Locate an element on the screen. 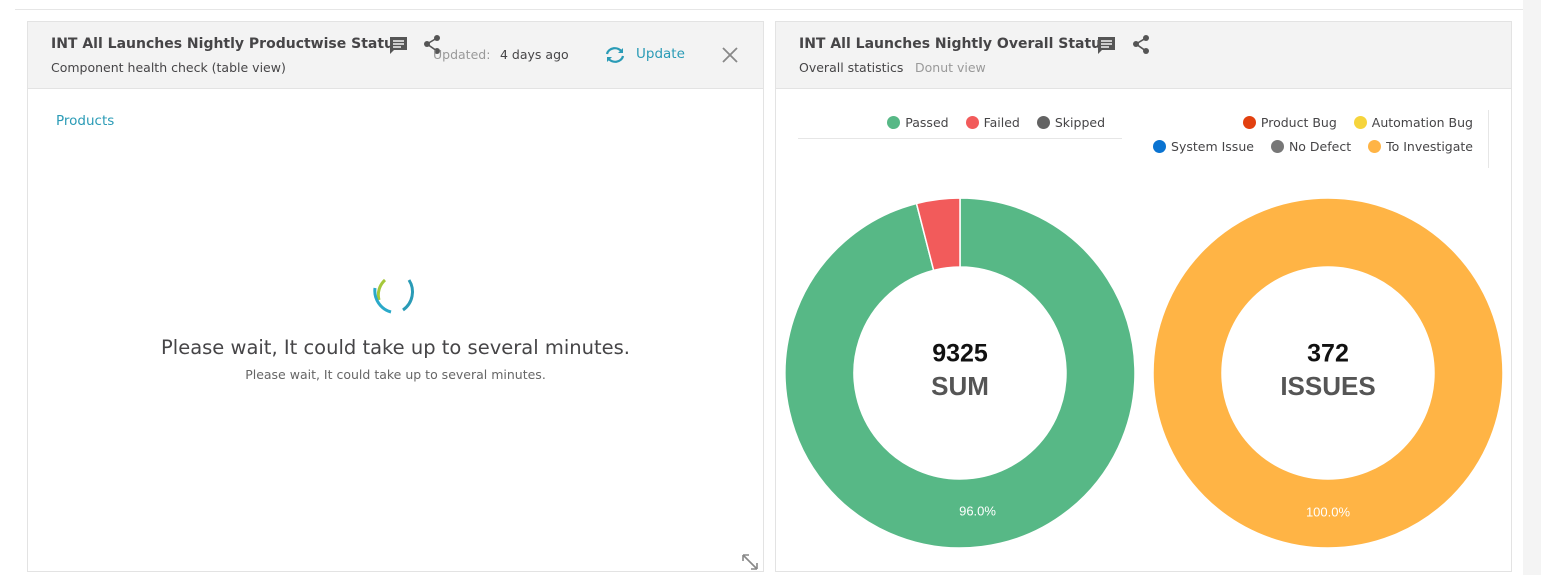 The height and width of the screenshot is (575, 1541). slice-label: 96.0% is located at coordinates (977, 510).